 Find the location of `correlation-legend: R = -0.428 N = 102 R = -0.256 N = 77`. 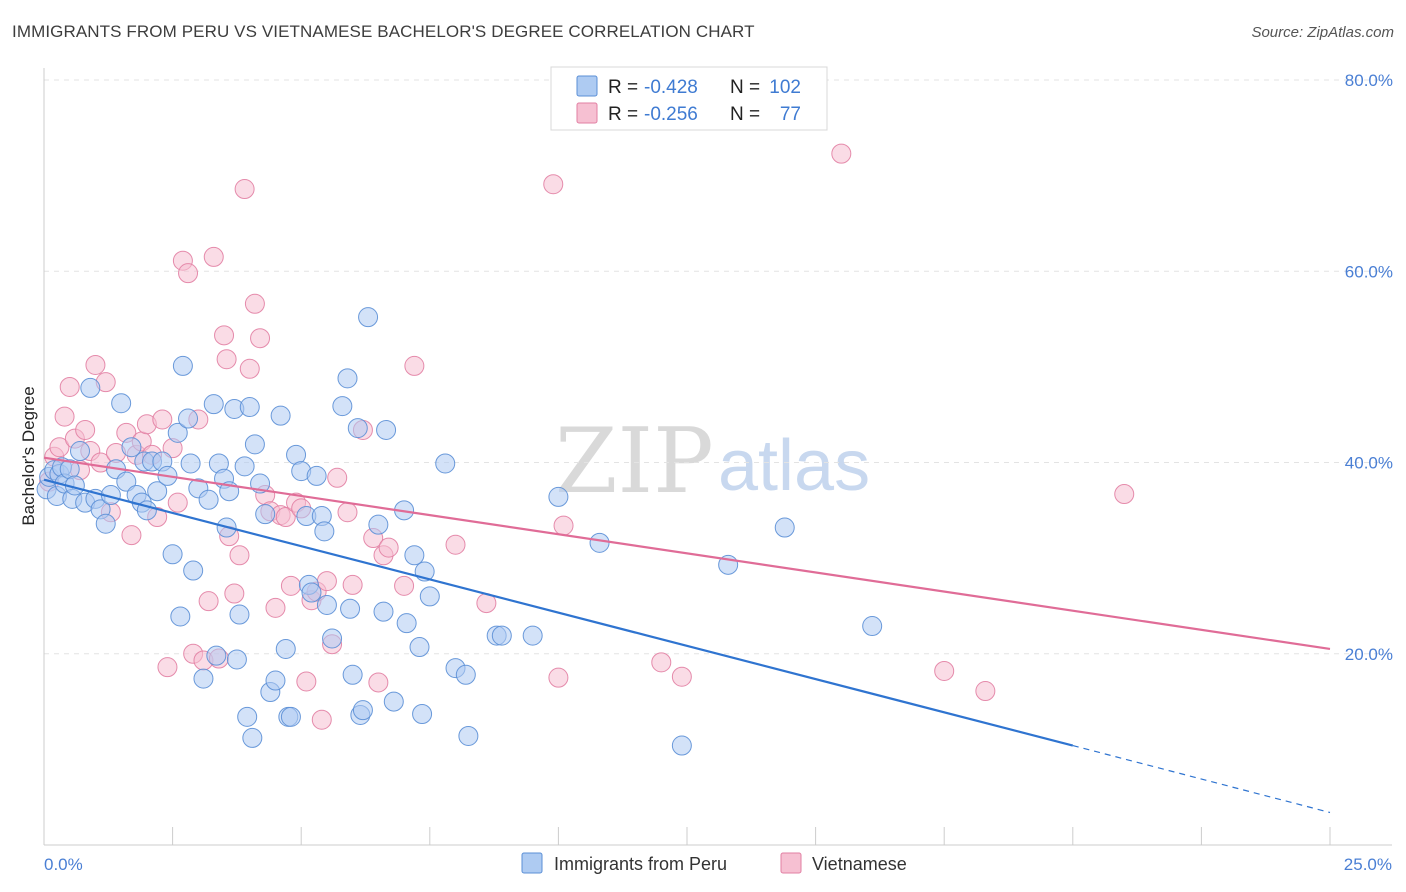

correlation-legend: R = -0.428 N = 102 R = -0.256 N = 77 is located at coordinates (689, 98).